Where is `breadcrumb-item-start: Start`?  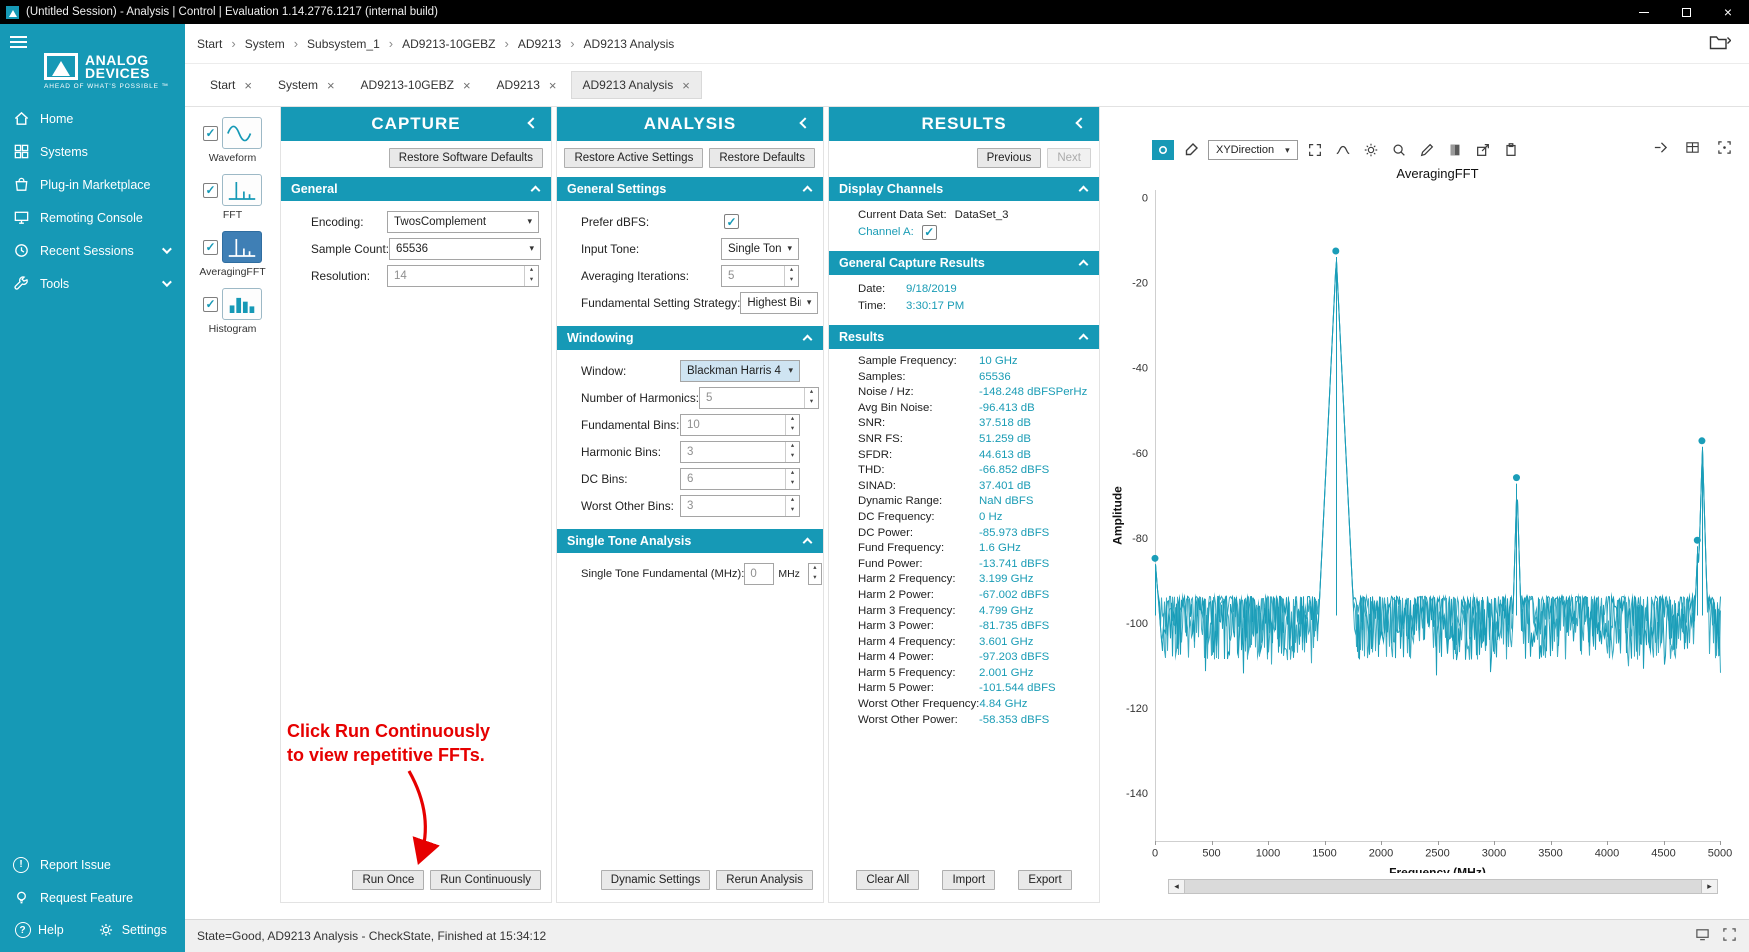
breadcrumb-item-start: Start is located at coordinates (210, 43).